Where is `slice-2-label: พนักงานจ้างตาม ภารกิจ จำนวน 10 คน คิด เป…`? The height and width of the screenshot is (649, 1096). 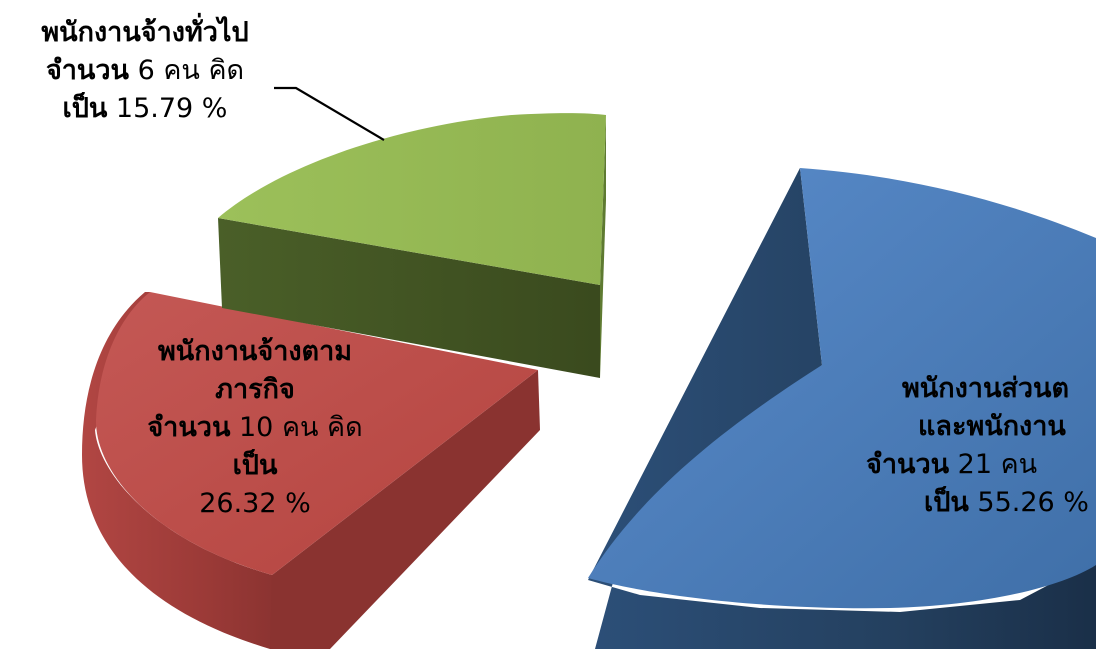
slice-2-label: พนักงานจ้างตาม ภารกิจ จำนวน 10 คน คิด เป… is located at coordinates (255, 427).